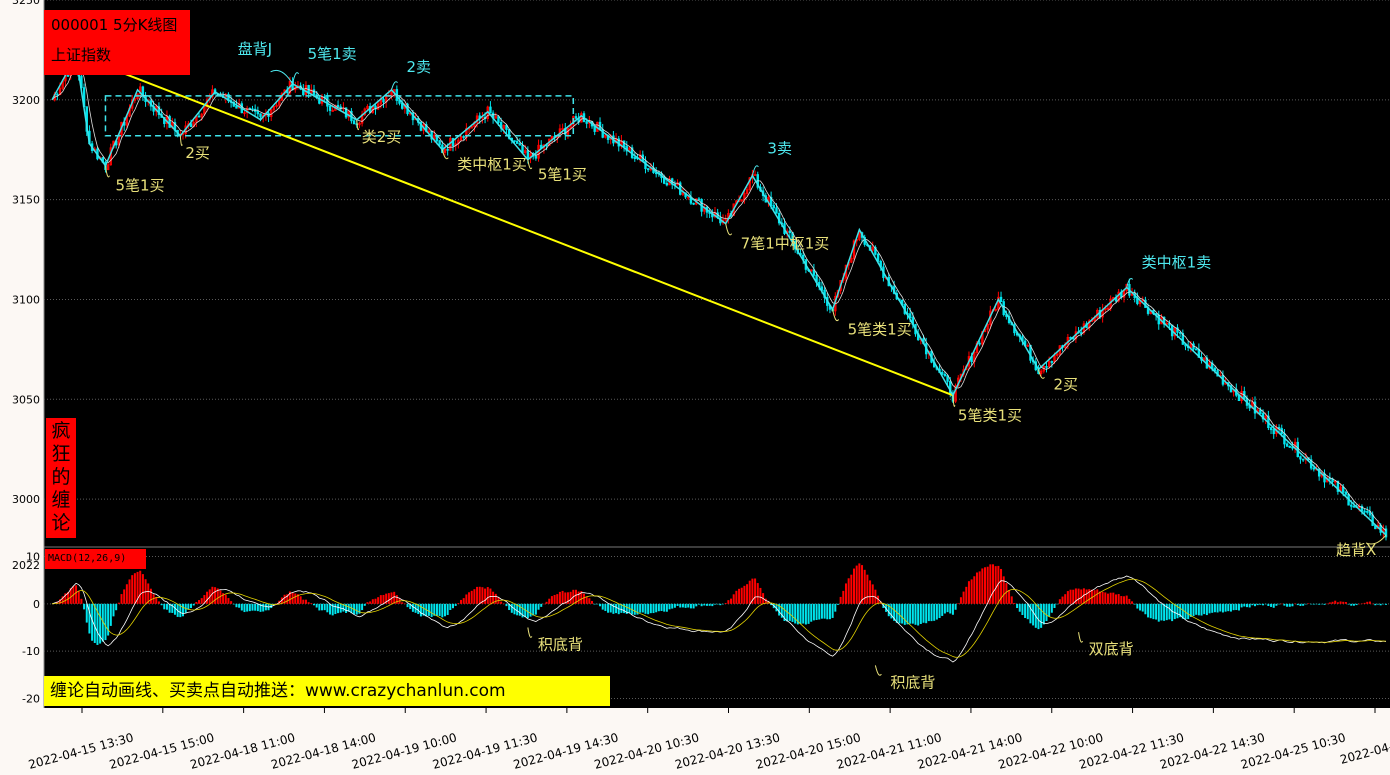 The image size is (1390, 775). What do you see at coordinates (26, 3) in the screenshot?
I see `price-tick-label: 3250` at bounding box center [26, 3].